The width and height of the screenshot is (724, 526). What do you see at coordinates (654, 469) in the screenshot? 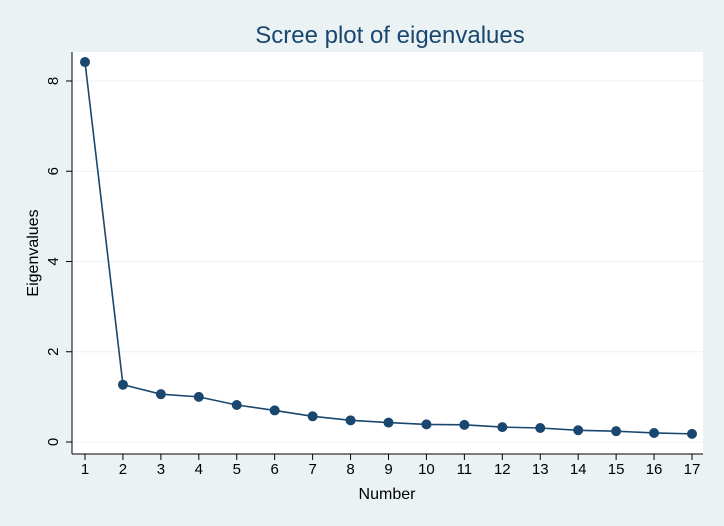
I see `x-tick-label-16: 16` at bounding box center [654, 469].